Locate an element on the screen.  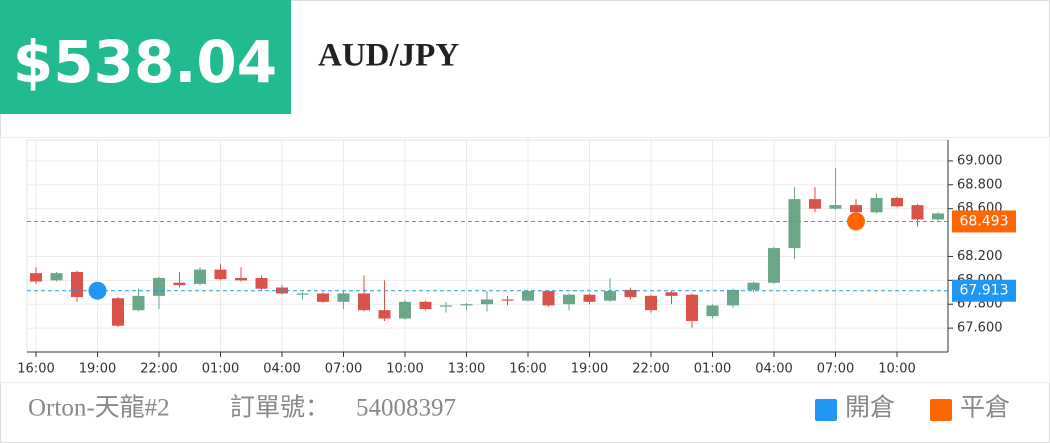
price-label: 68.493 is located at coordinates (984, 221).